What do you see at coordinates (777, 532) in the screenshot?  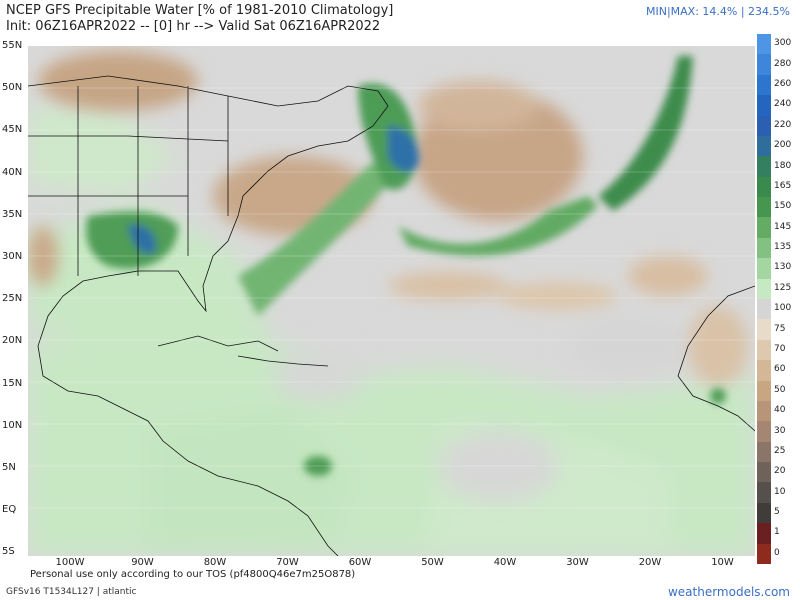 I see `colorbar-label: 1` at bounding box center [777, 532].